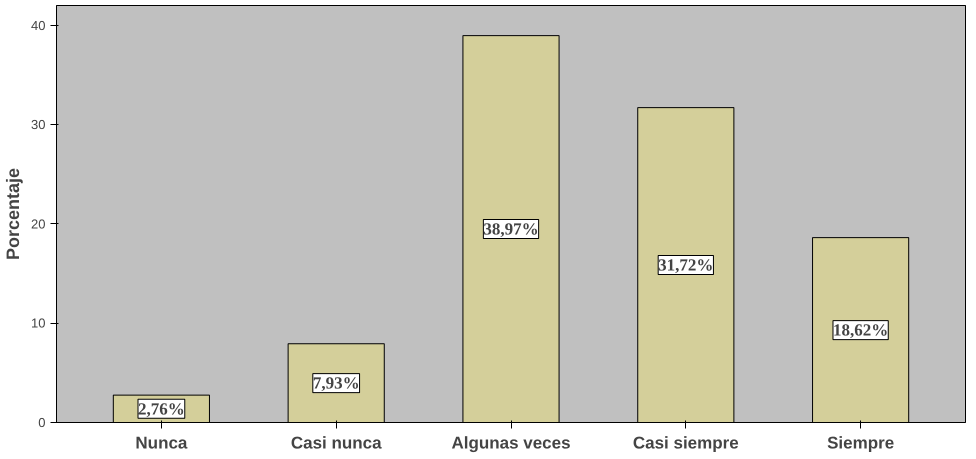  What do you see at coordinates (511, 443) in the screenshot?
I see `x-tick-label: Algunas veces` at bounding box center [511, 443].